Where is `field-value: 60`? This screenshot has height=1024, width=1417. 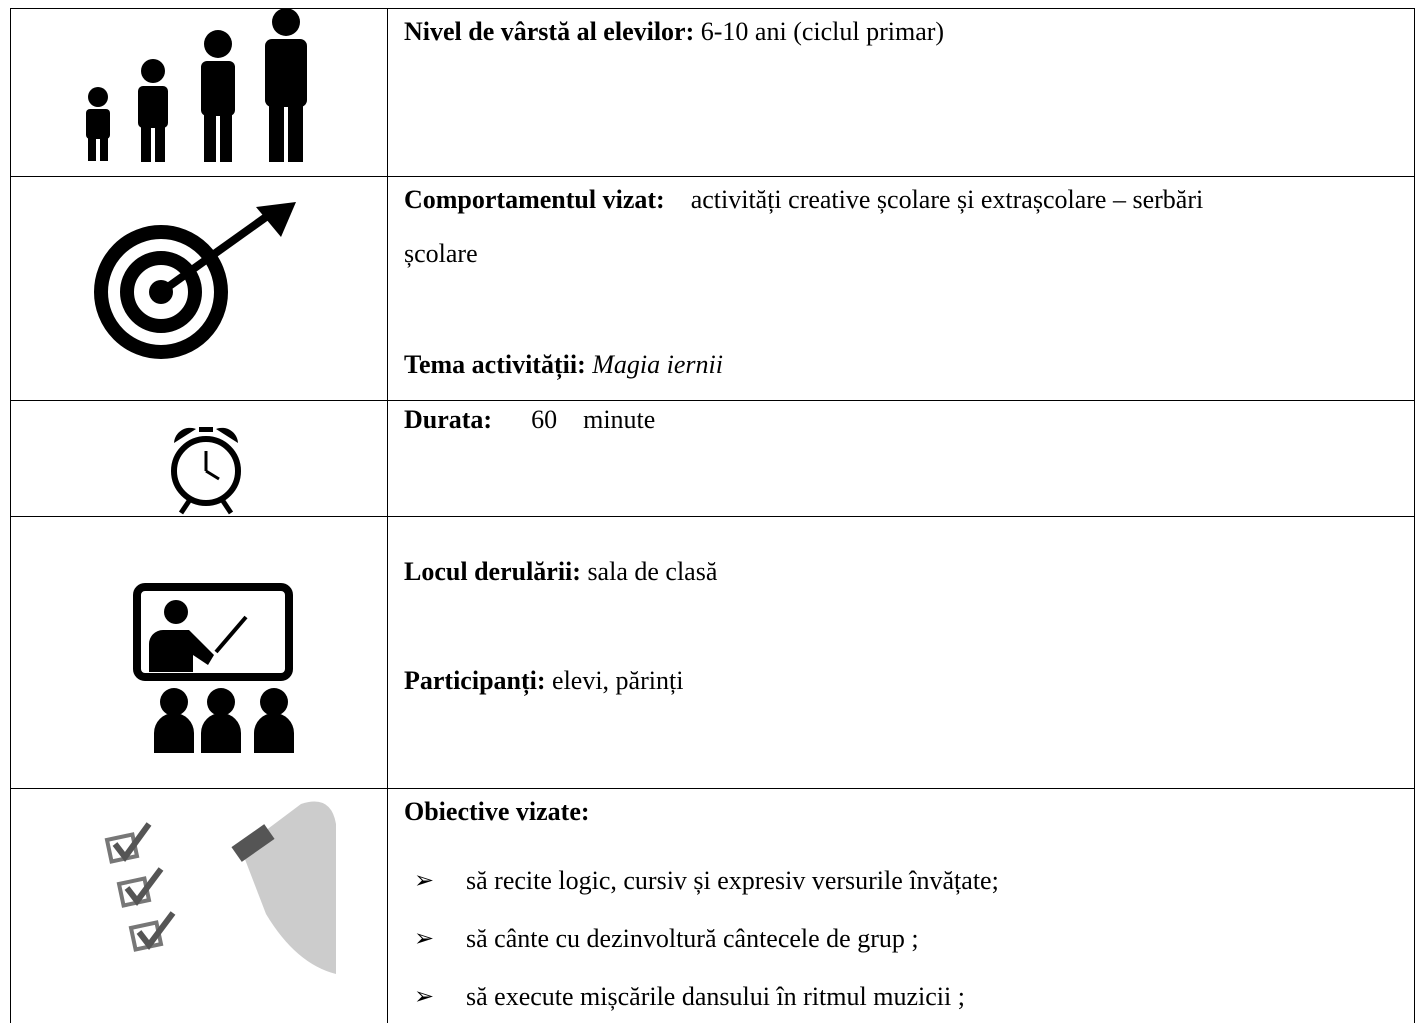
field-value: 60 is located at coordinates (544, 419).